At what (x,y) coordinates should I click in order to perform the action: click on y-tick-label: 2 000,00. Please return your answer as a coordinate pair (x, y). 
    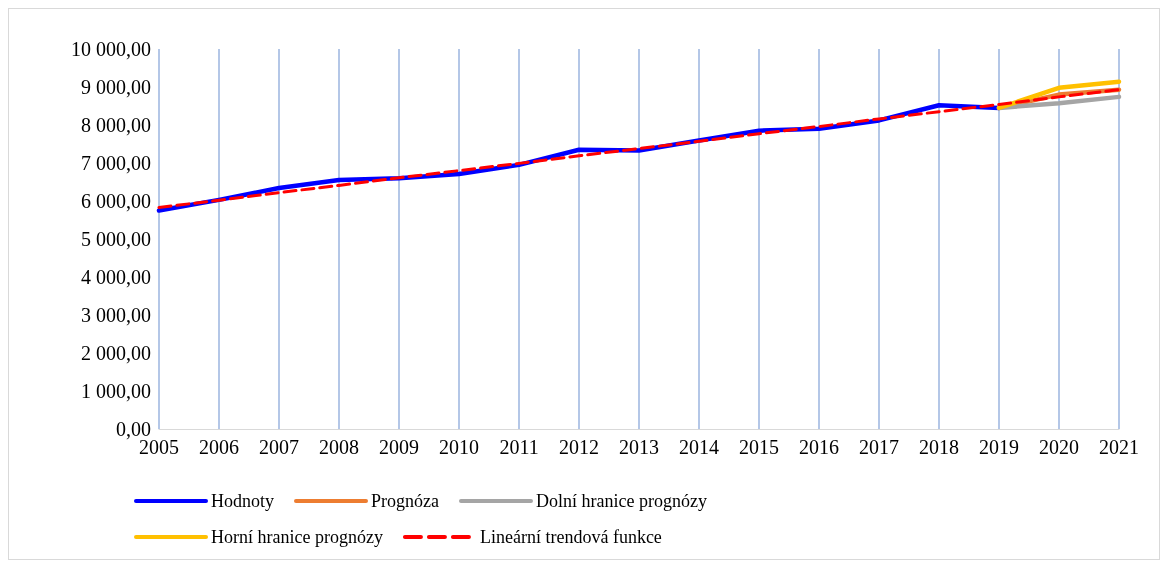
    Looking at the image, I should click on (116, 353).